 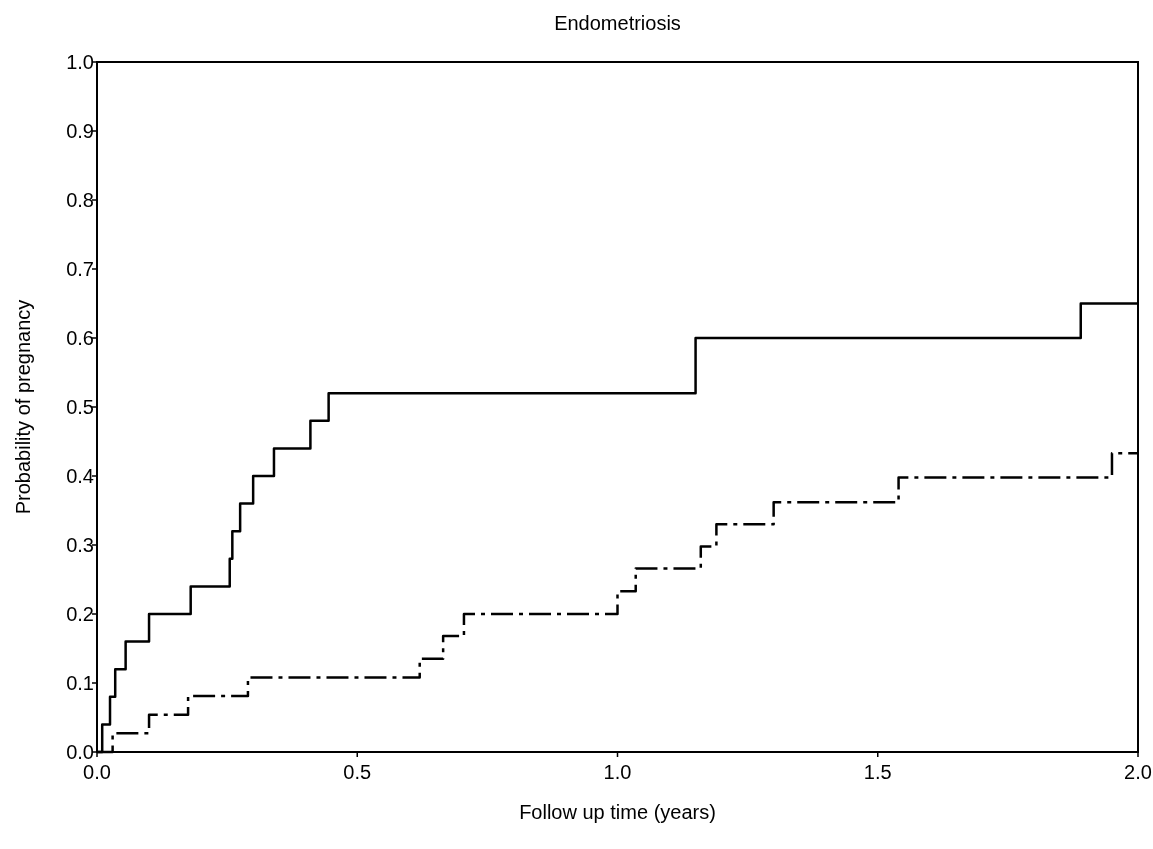 What do you see at coordinates (80, 752) in the screenshot?
I see `y-tick-label: 0.0` at bounding box center [80, 752].